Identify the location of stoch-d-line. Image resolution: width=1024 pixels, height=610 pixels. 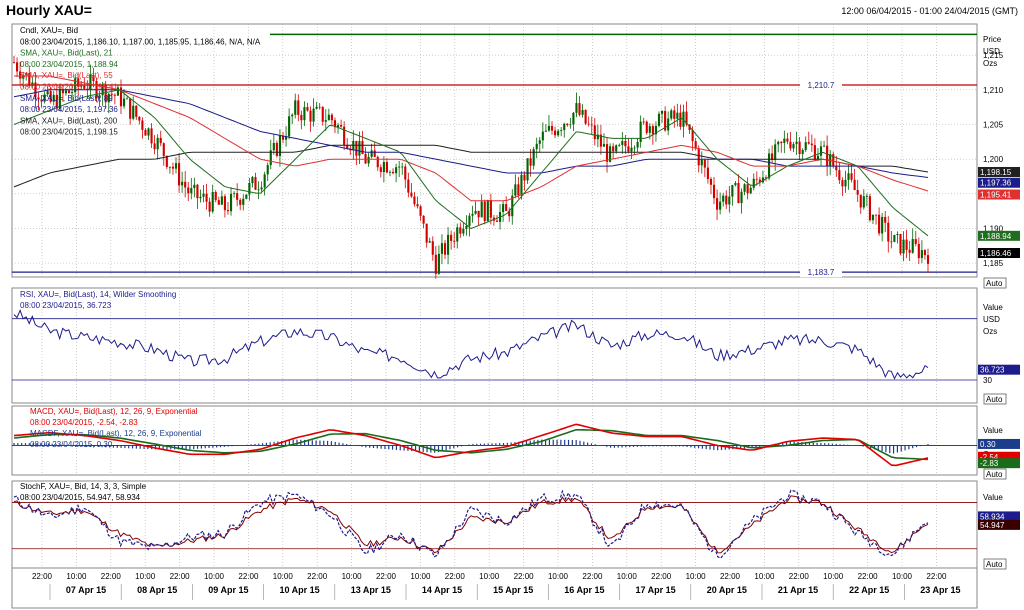
(471, 524).